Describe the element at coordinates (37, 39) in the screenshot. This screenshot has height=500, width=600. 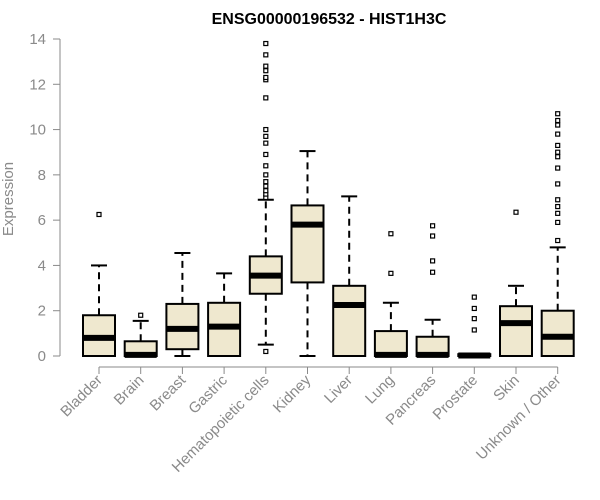
I see `y-tick-label: 14` at that location.